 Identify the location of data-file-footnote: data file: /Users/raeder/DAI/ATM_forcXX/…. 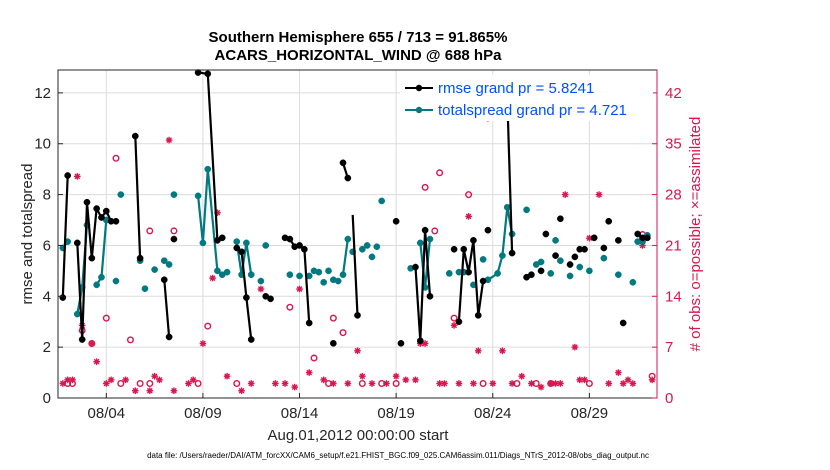
(398, 455).